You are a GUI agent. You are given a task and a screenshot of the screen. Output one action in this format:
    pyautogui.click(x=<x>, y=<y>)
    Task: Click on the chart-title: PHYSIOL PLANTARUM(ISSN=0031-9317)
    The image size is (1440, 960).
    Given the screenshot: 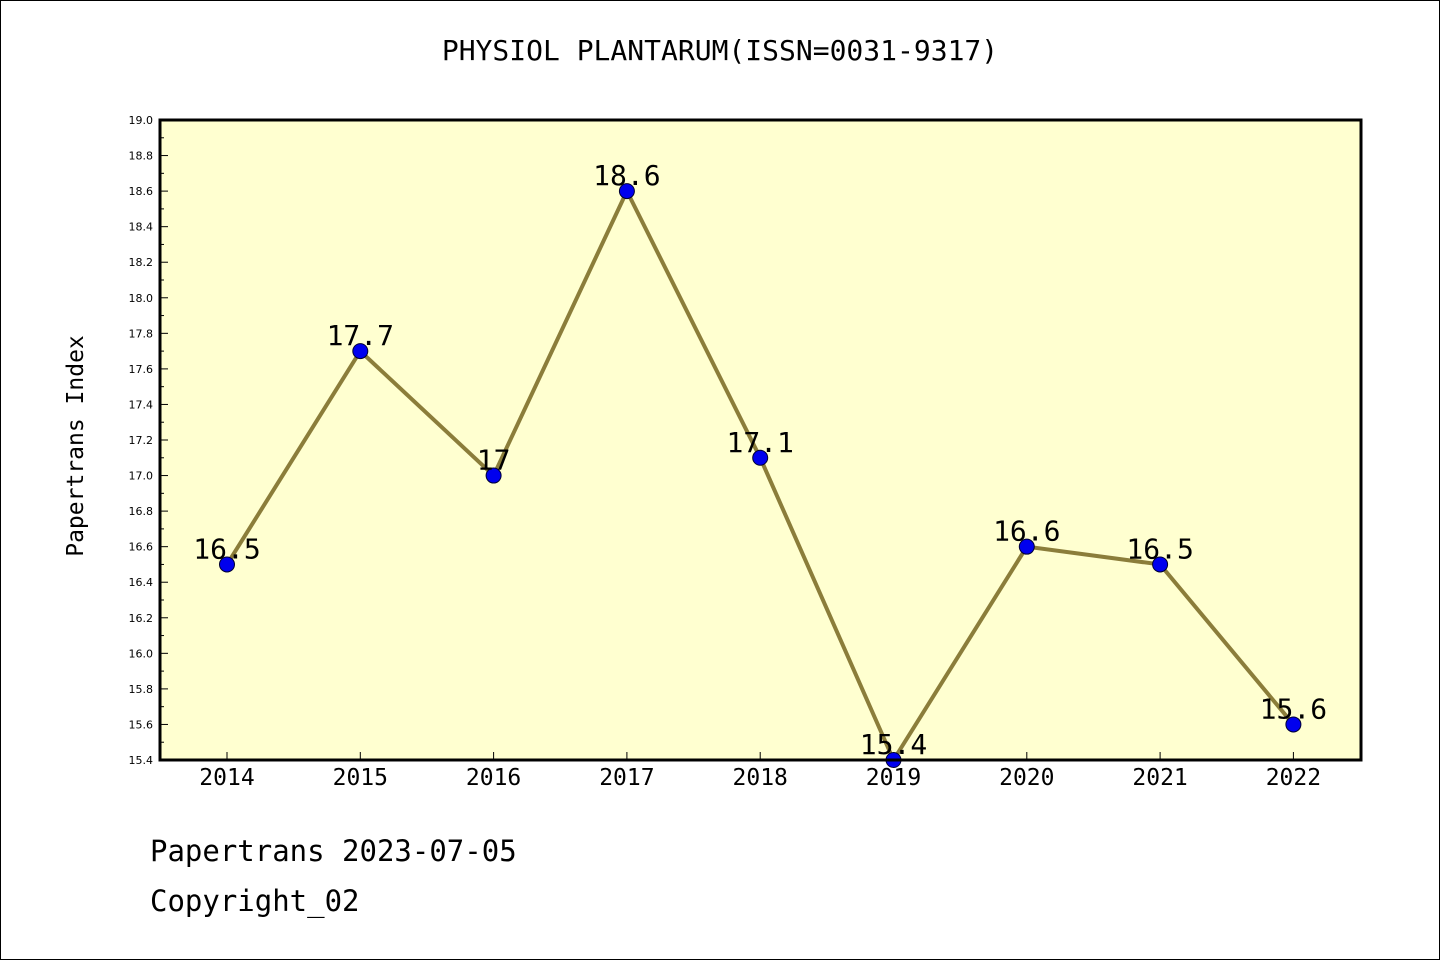 What is the action you would take?
    pyautogui.click(x=720, y=50)
    